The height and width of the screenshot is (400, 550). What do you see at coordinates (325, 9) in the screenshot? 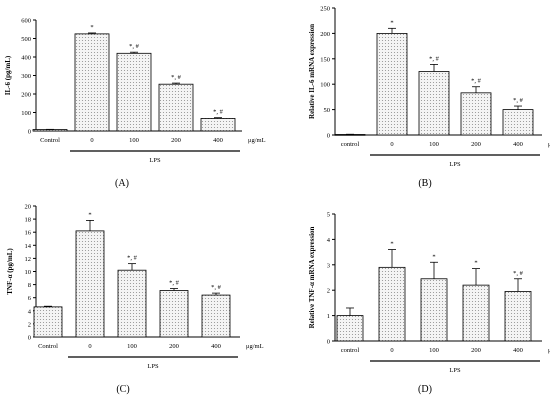
I see `y-tick-label: 250` at bounding box center [325, 9].